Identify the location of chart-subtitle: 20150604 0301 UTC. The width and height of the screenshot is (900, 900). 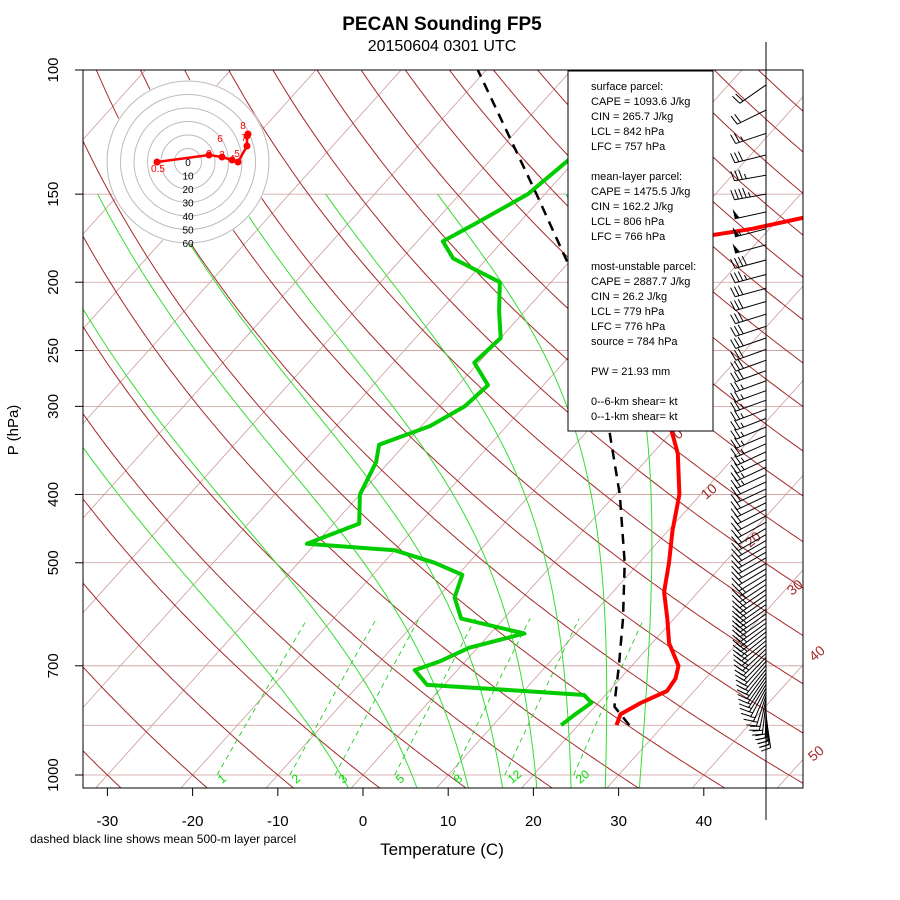
(442, 46).